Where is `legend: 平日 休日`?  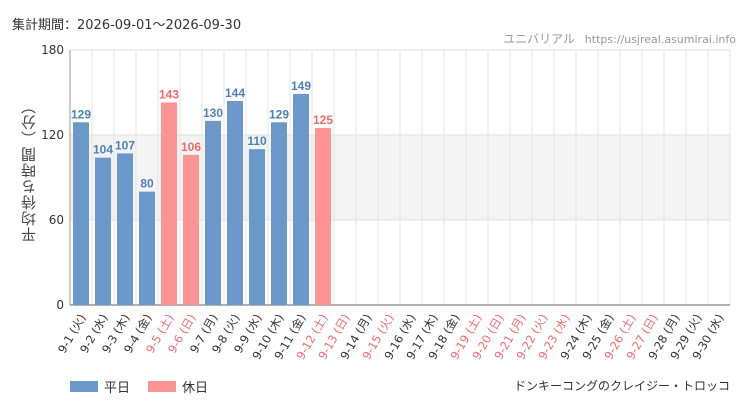 legend: 平日 休日 is located at coordinates (139, 386).